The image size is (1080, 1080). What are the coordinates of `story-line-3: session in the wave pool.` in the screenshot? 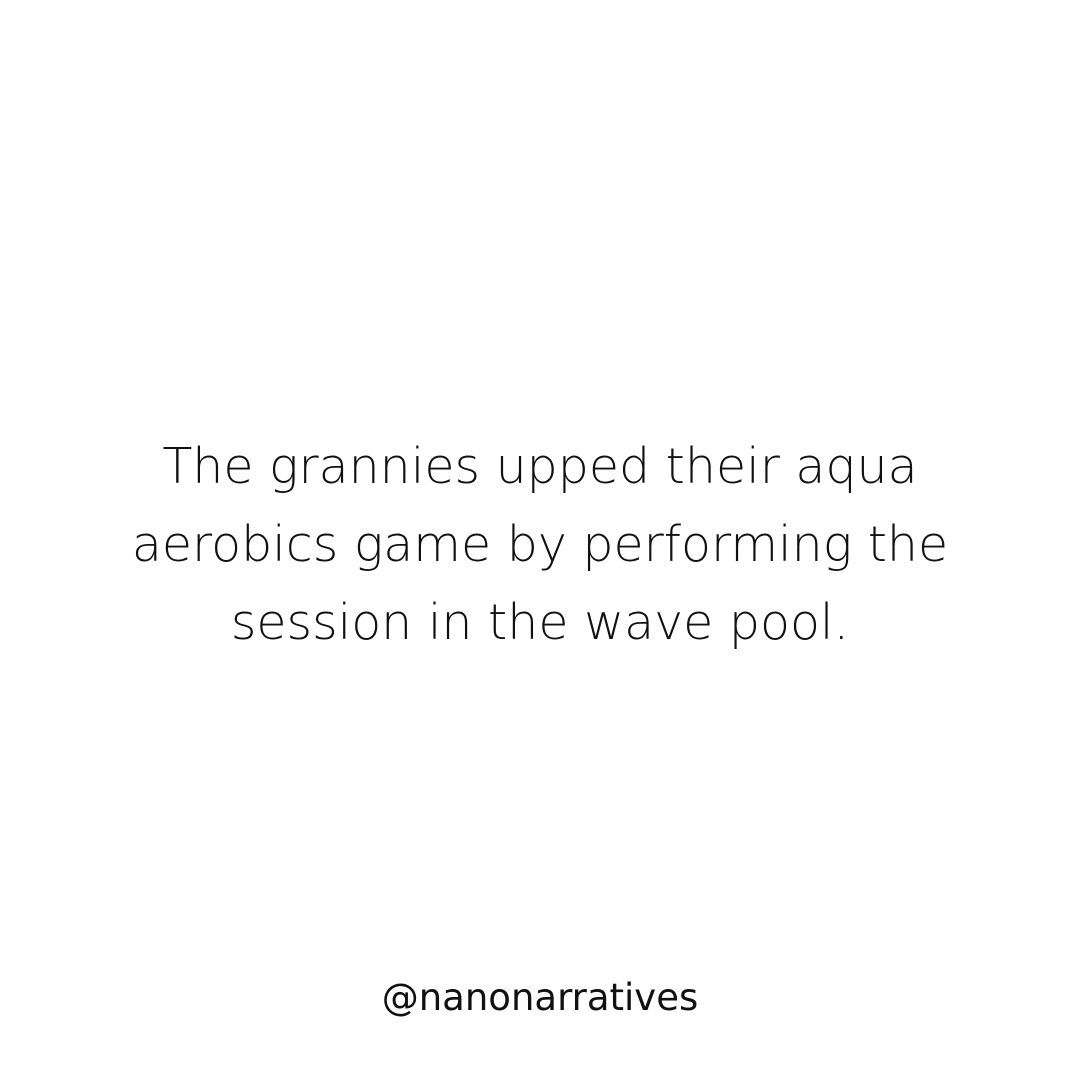 It's located at (540, 622).